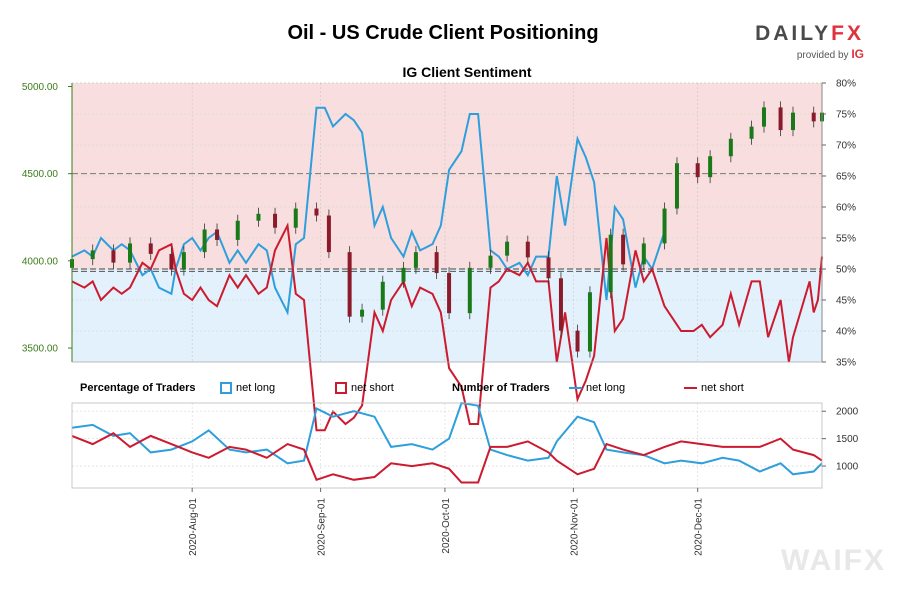 This screenshot has height=600, width=900. What do you see at coordinates (846, 363) in the screenshot?
I see `sentiment-tick-label: 35%` at bounding box center [846, 363].